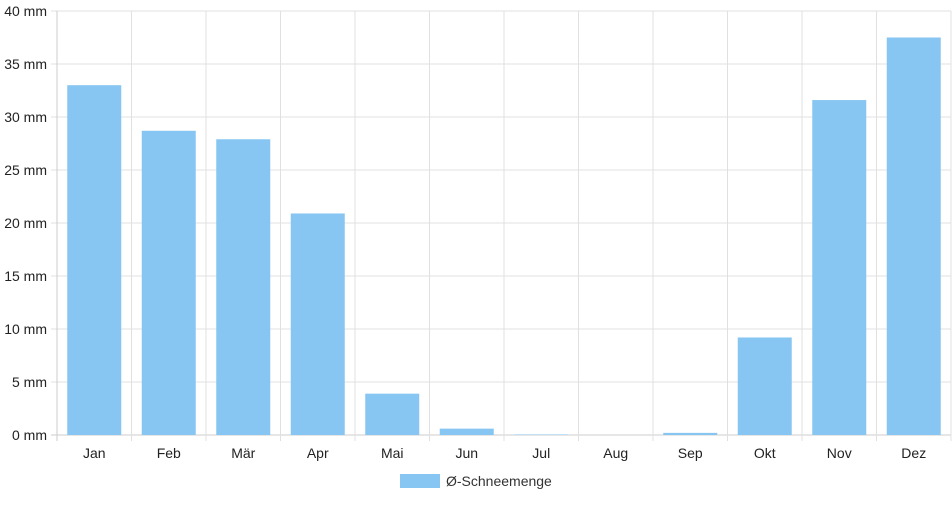  What do you see at coordinates (499, 481) in the screenshot?
I see `legend-label: Ø-Schneemenge` at bounding box center [499, 481].